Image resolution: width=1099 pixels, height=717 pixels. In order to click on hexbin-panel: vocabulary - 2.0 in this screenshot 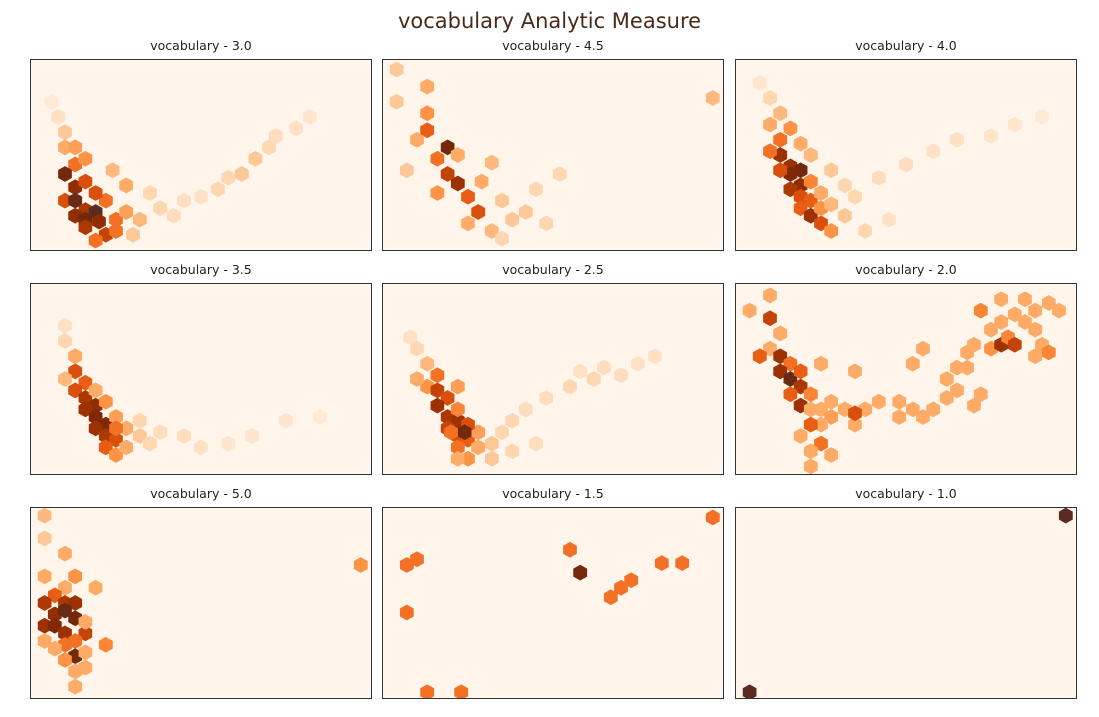, I will do `click(906, 368)`.